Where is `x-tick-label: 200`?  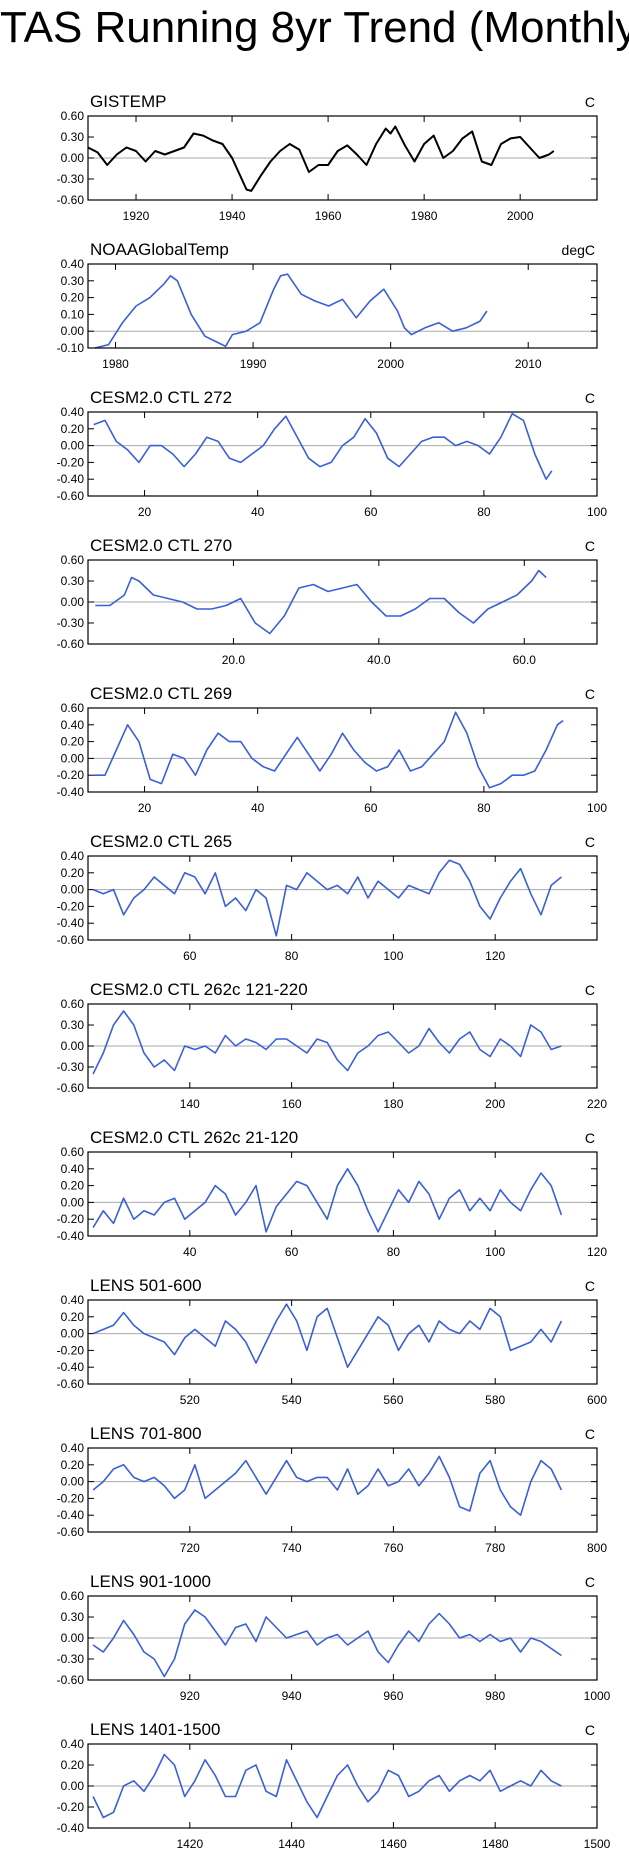
x-tick-label: 200 is located at coordinates (495, 1104).